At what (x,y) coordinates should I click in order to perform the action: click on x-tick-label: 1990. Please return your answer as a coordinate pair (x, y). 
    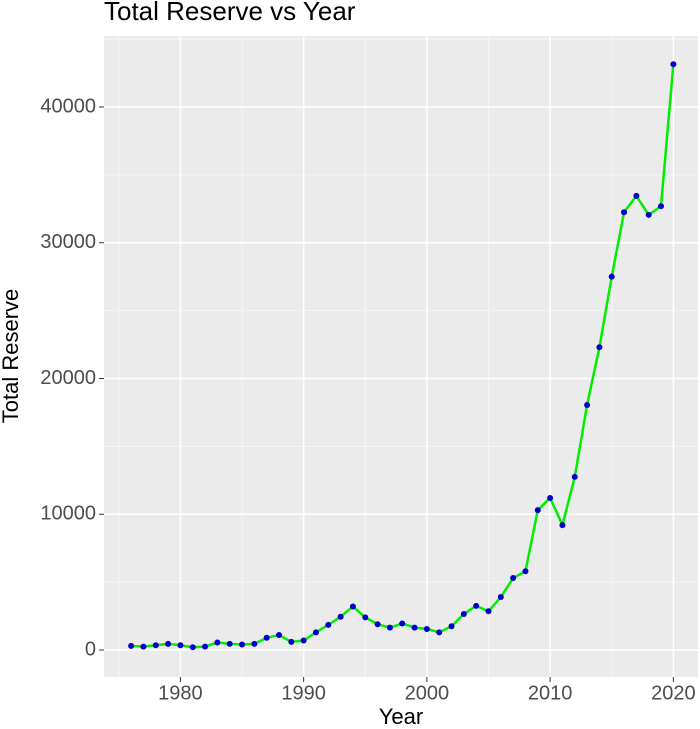
    Looking at the image, I should click on (303, 693).